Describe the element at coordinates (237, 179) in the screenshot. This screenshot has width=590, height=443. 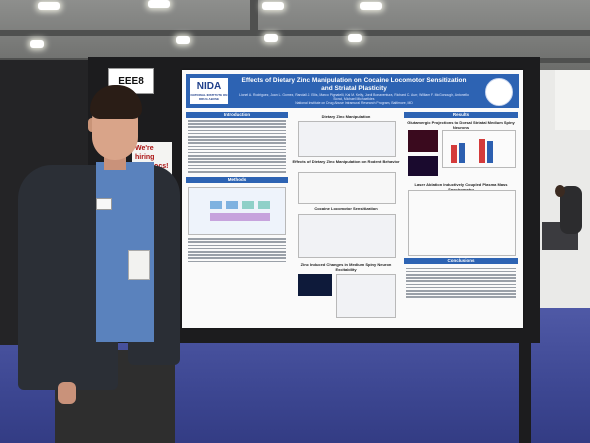
I see `section-methods: Methods` at that location.